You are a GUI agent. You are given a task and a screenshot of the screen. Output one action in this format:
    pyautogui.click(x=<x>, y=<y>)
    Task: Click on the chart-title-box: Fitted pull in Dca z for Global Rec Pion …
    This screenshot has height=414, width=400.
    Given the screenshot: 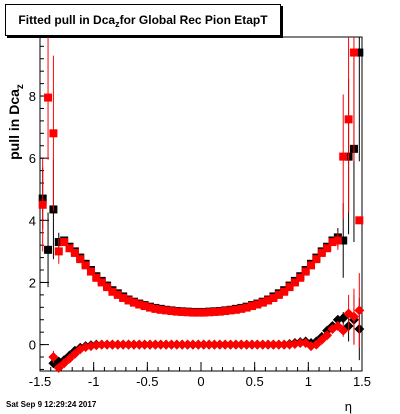 What is the action you would take?
    pyautogui.click(x=143, y=20)
    